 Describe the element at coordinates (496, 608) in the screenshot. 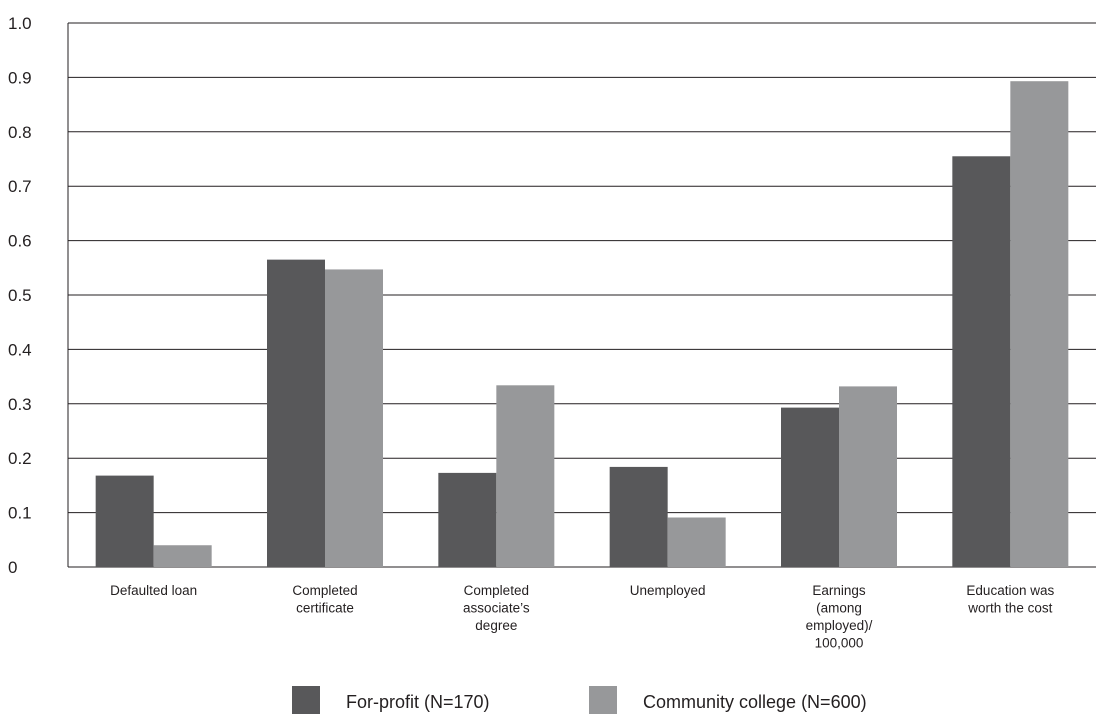

I see `x-tick-label: associate’s` at that location.